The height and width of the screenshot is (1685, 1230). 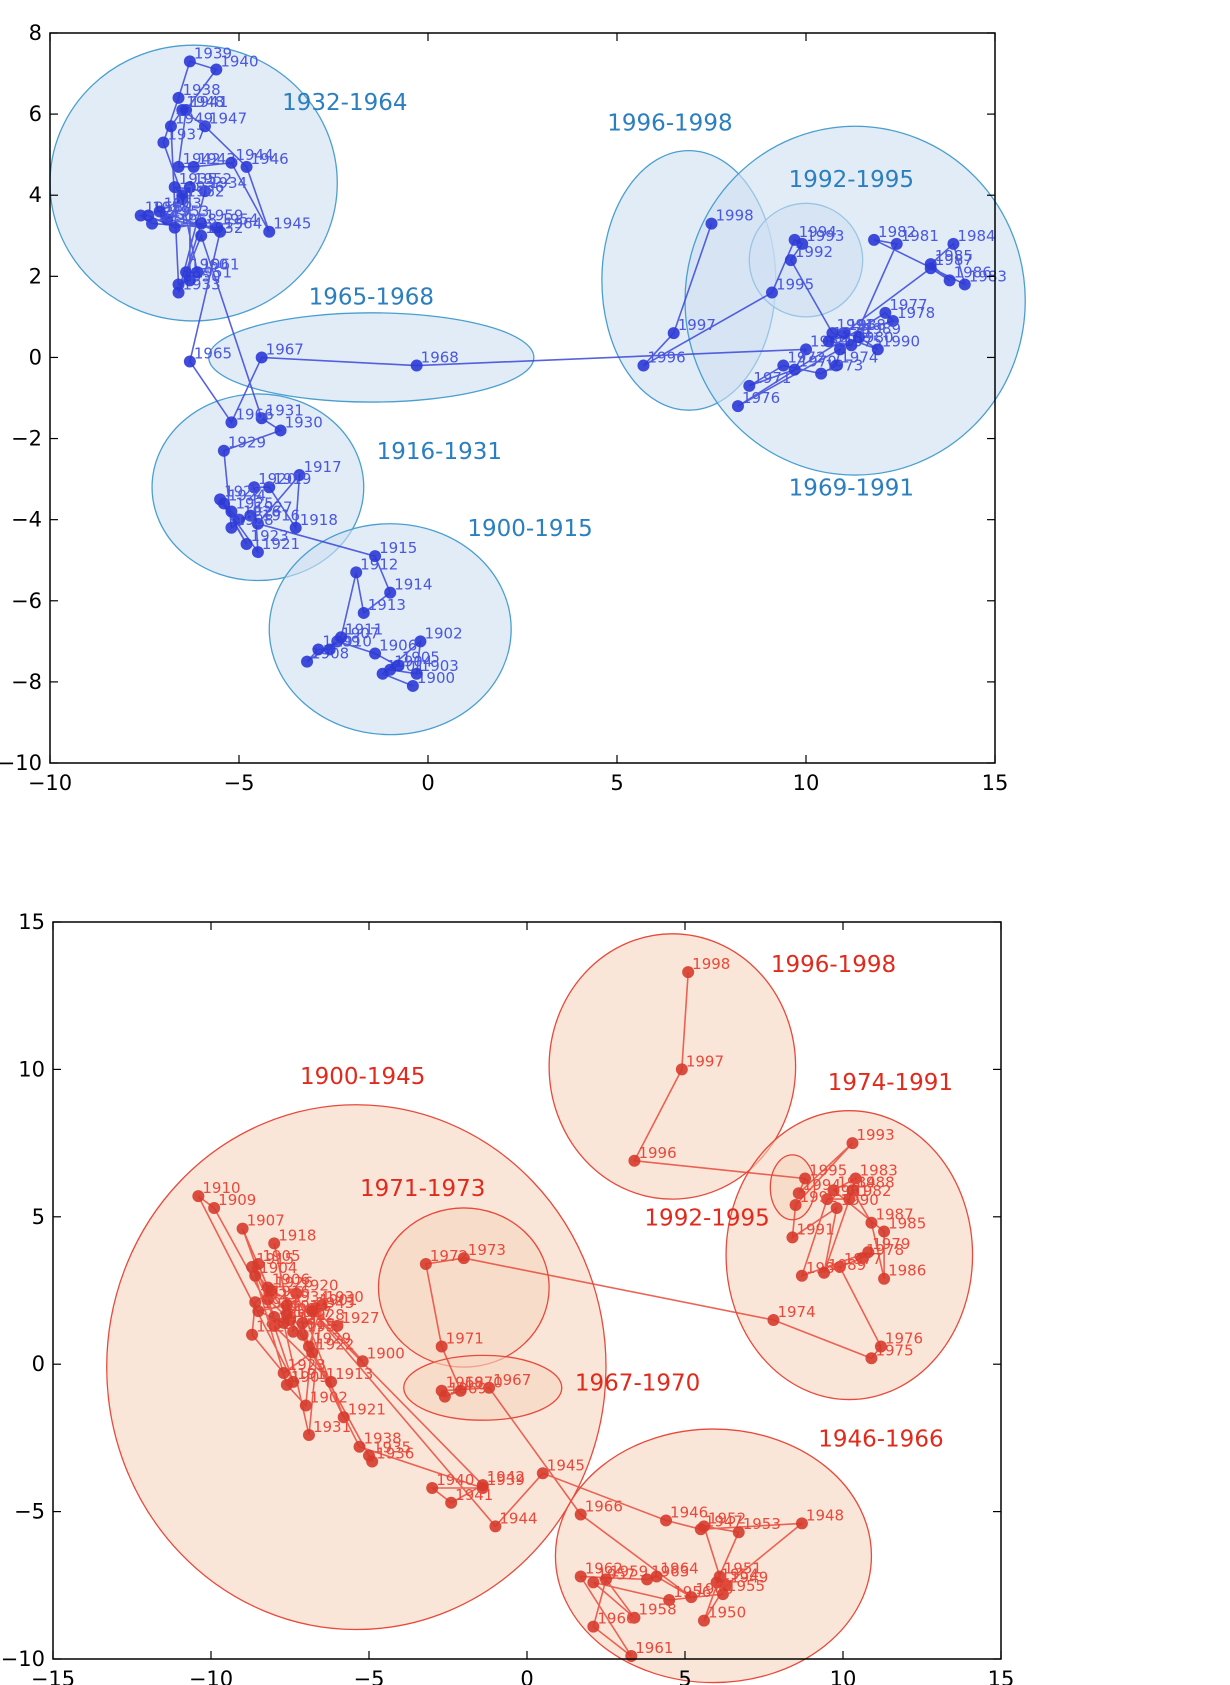 I want to click on point-year-label: 1971, so click(x=465, y=1339).